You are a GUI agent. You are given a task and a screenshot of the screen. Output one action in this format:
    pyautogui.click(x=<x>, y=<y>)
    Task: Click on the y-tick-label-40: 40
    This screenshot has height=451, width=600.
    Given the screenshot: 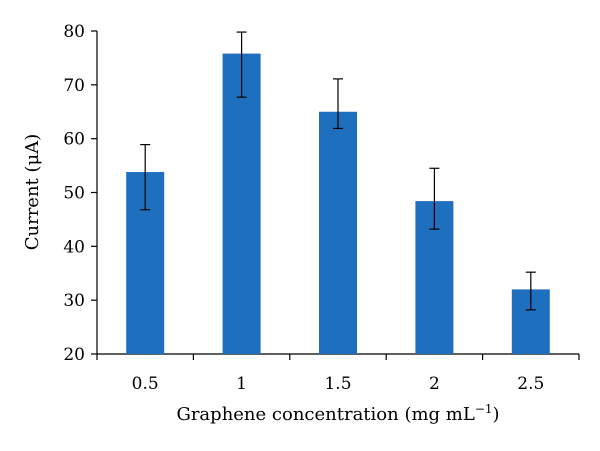 What is the action you would take?
    pyautogui.click(x=74, y=247)
    